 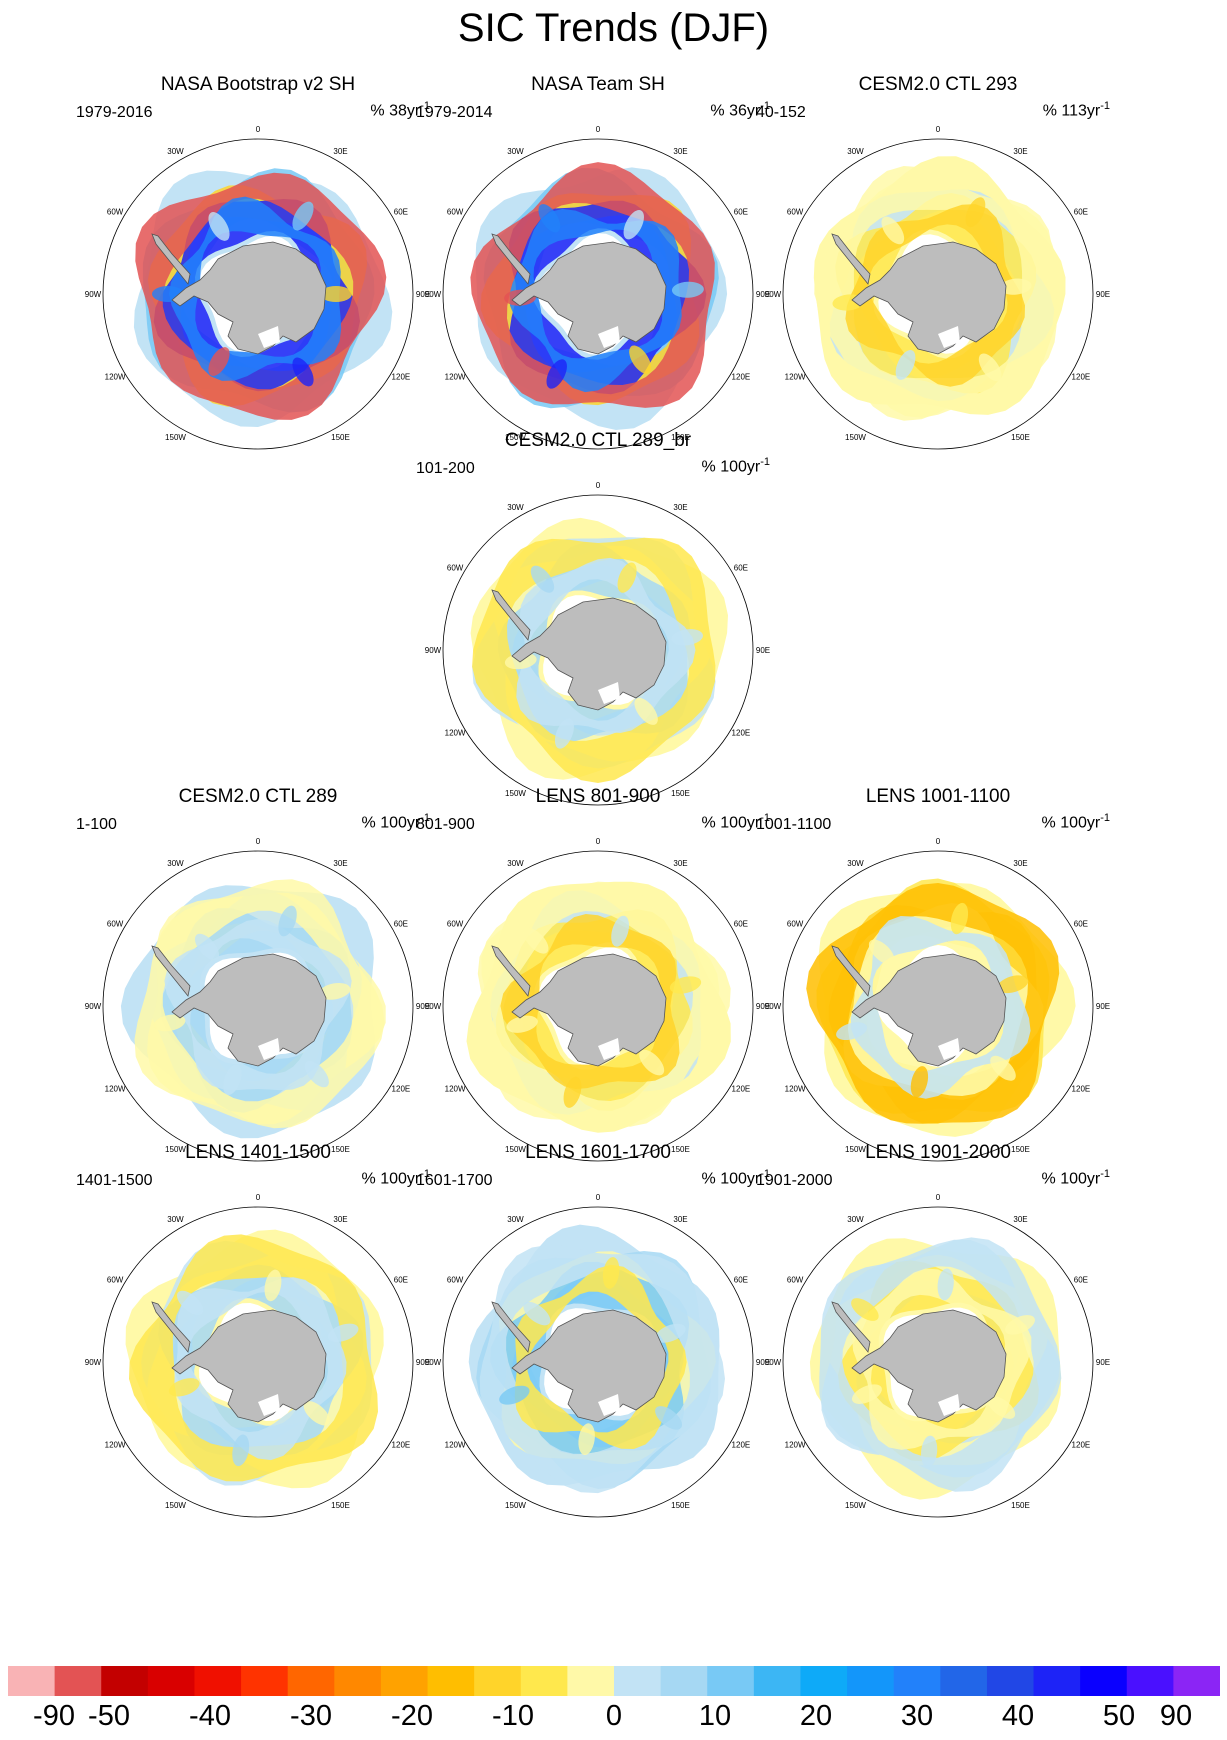 What do you see at coordinates (794, 824) in the screenshot?
I see `panel-period: 1001-1100` at bounding box center [794, 824].